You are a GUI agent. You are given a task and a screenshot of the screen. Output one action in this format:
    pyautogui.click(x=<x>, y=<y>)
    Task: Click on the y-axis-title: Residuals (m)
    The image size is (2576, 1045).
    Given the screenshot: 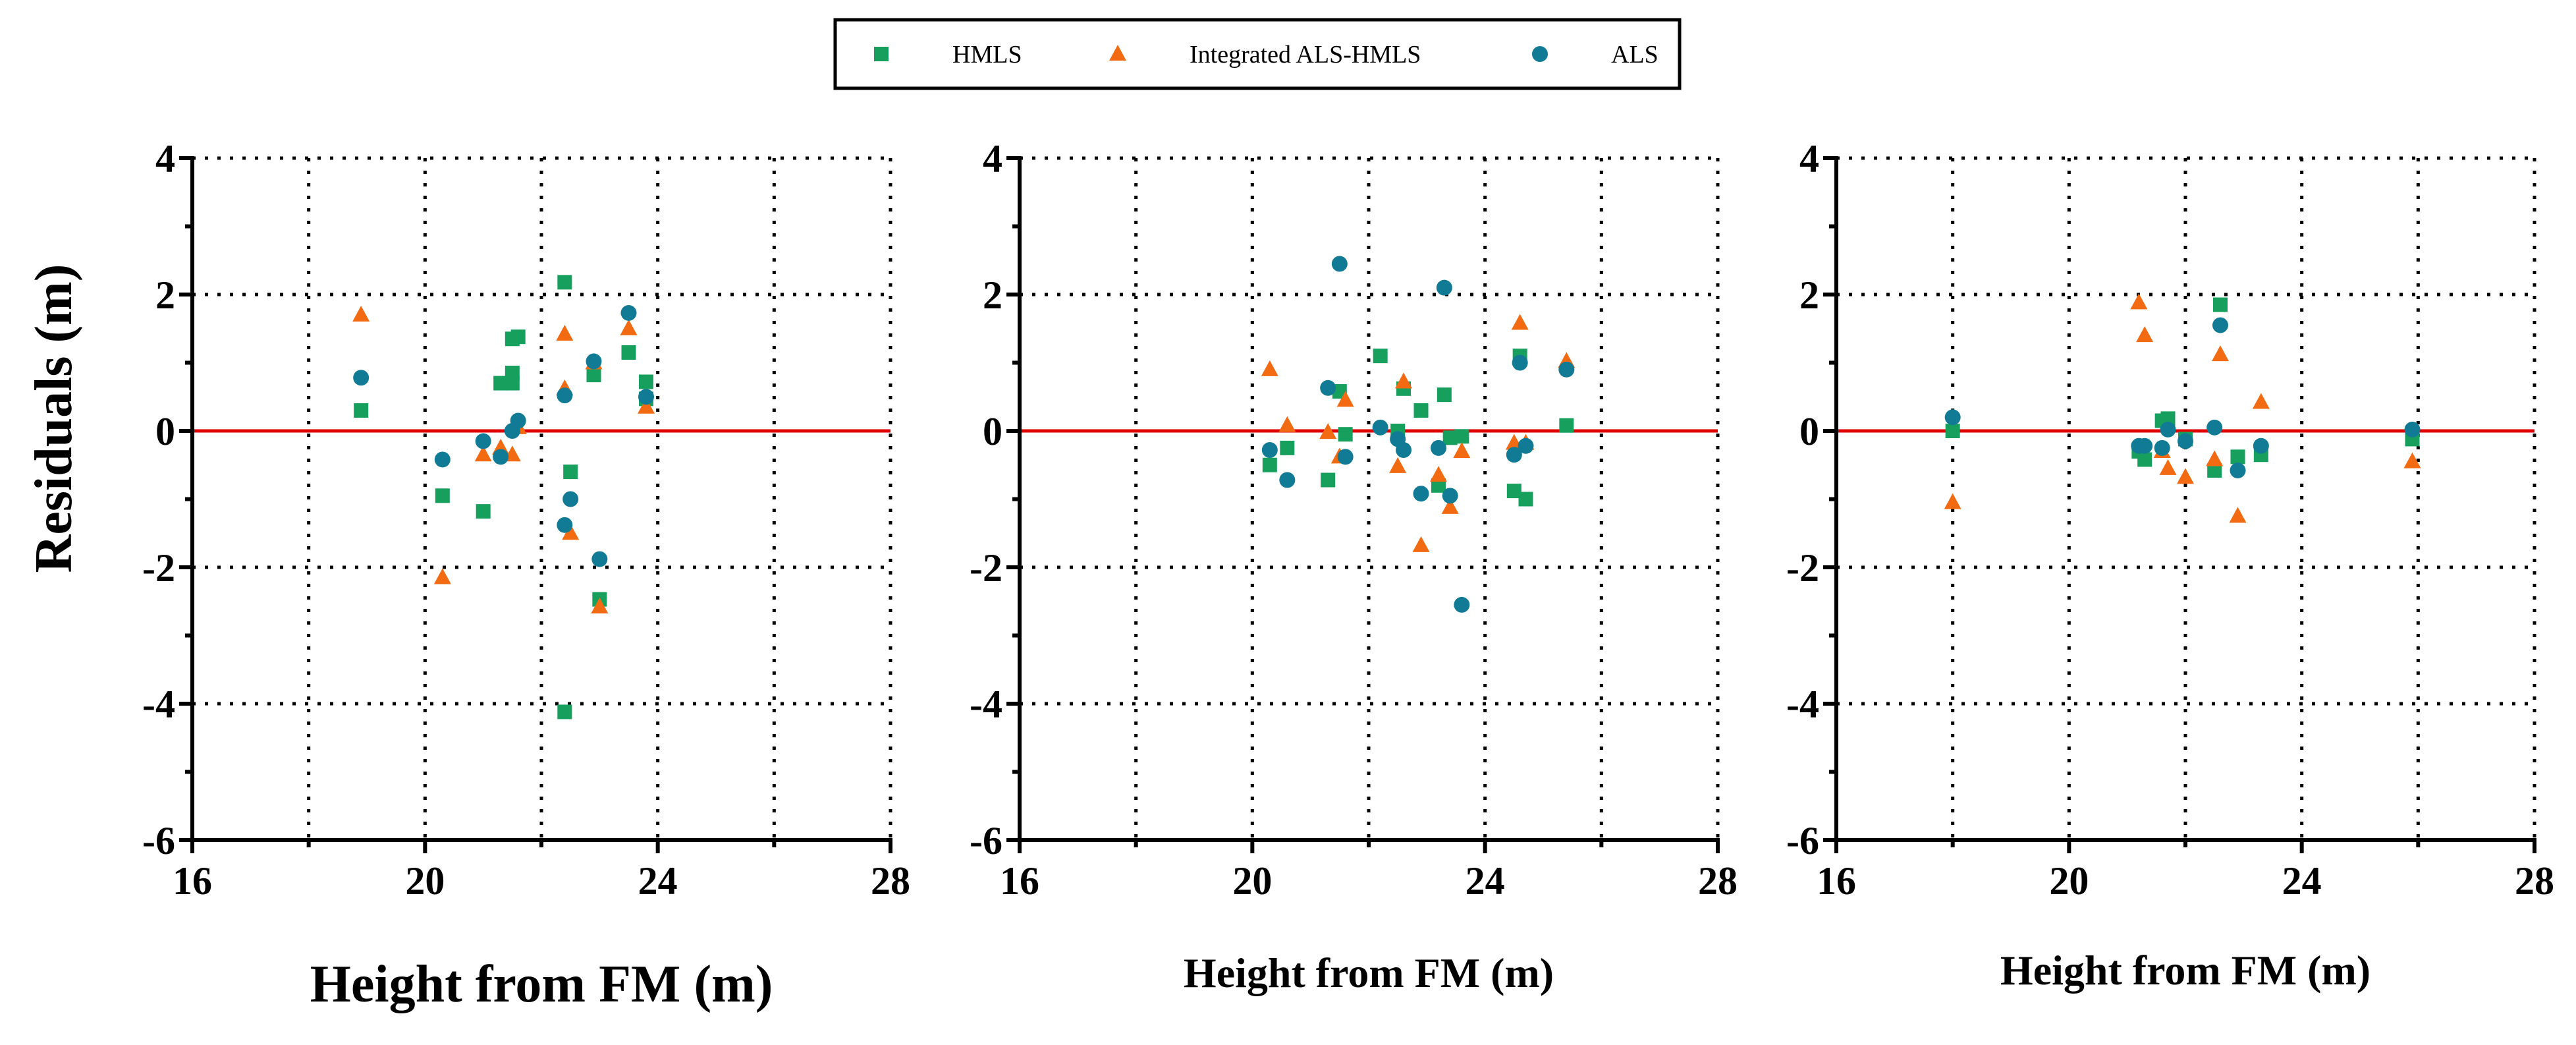 What is the action you would take?
    pyautogui.click(x=54, y=418)
    